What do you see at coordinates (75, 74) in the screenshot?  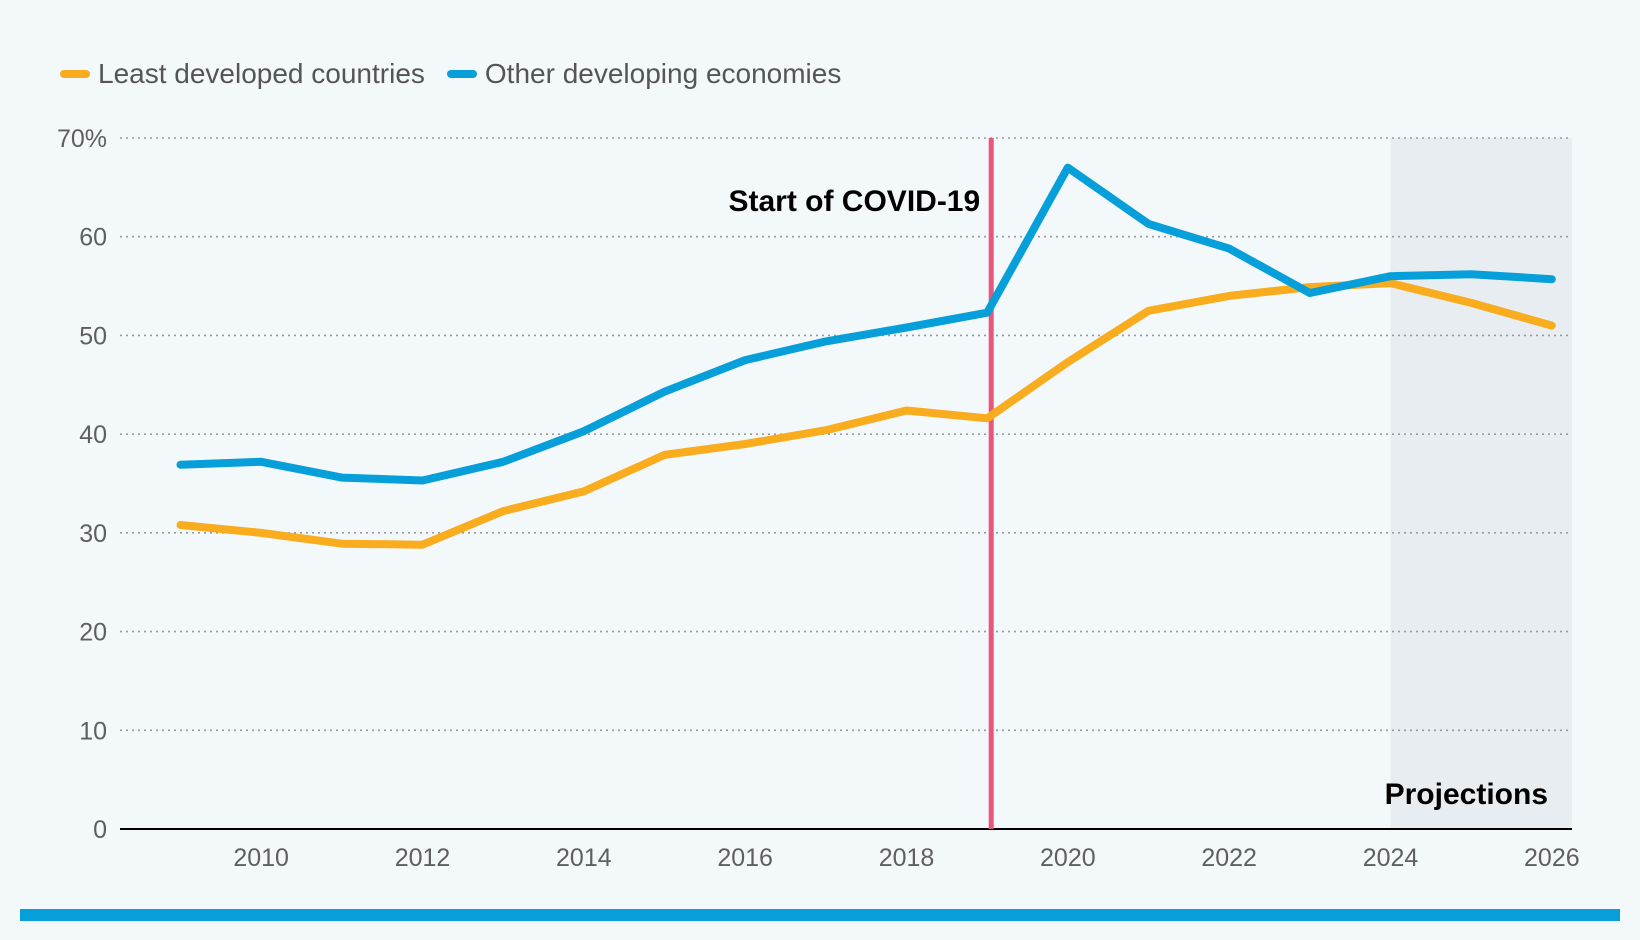 I see `legend-swatch-least-developed` at bounding box center [75, 74].